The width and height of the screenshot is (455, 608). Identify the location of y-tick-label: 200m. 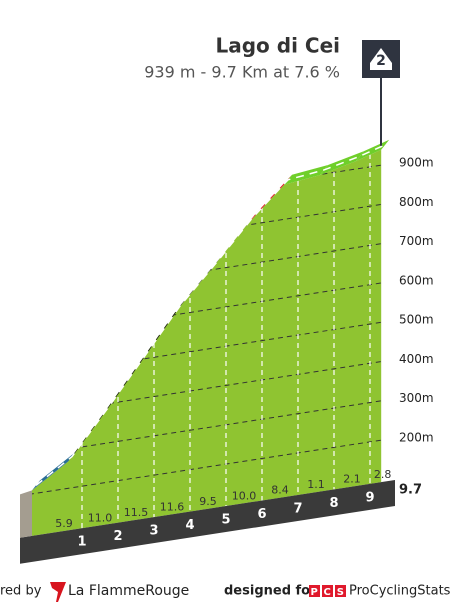
(416, 438).